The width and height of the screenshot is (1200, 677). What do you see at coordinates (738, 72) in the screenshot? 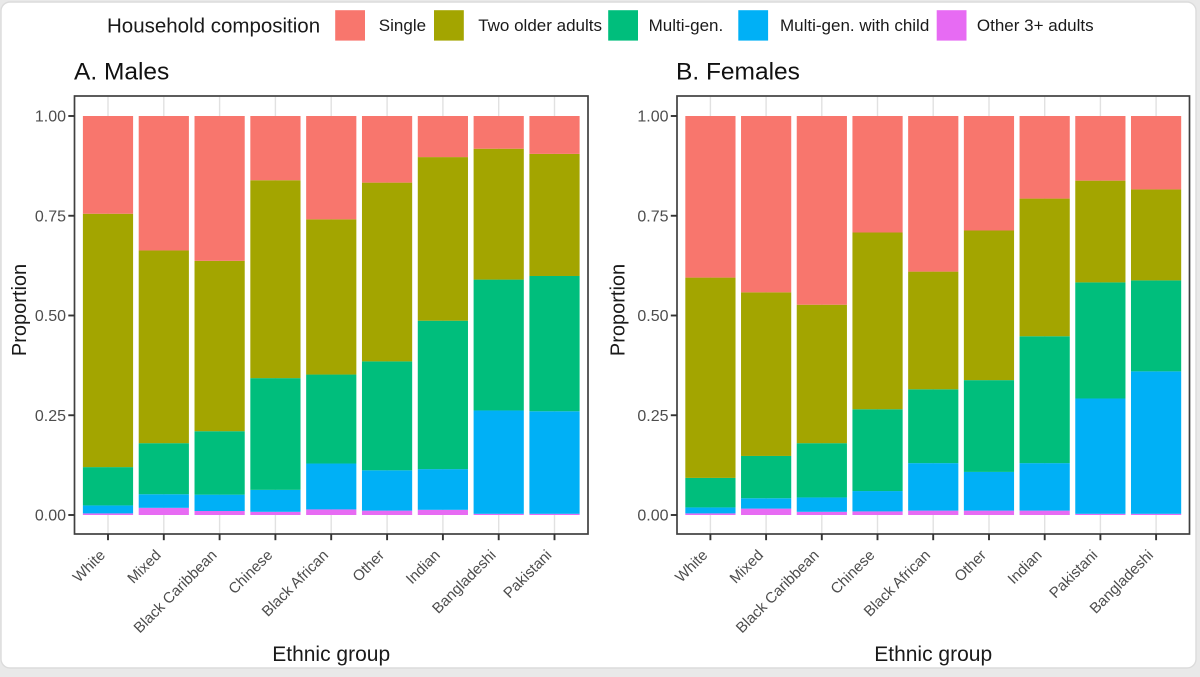
I see `svg-text: B. Females` at bounding box center [738, 72].